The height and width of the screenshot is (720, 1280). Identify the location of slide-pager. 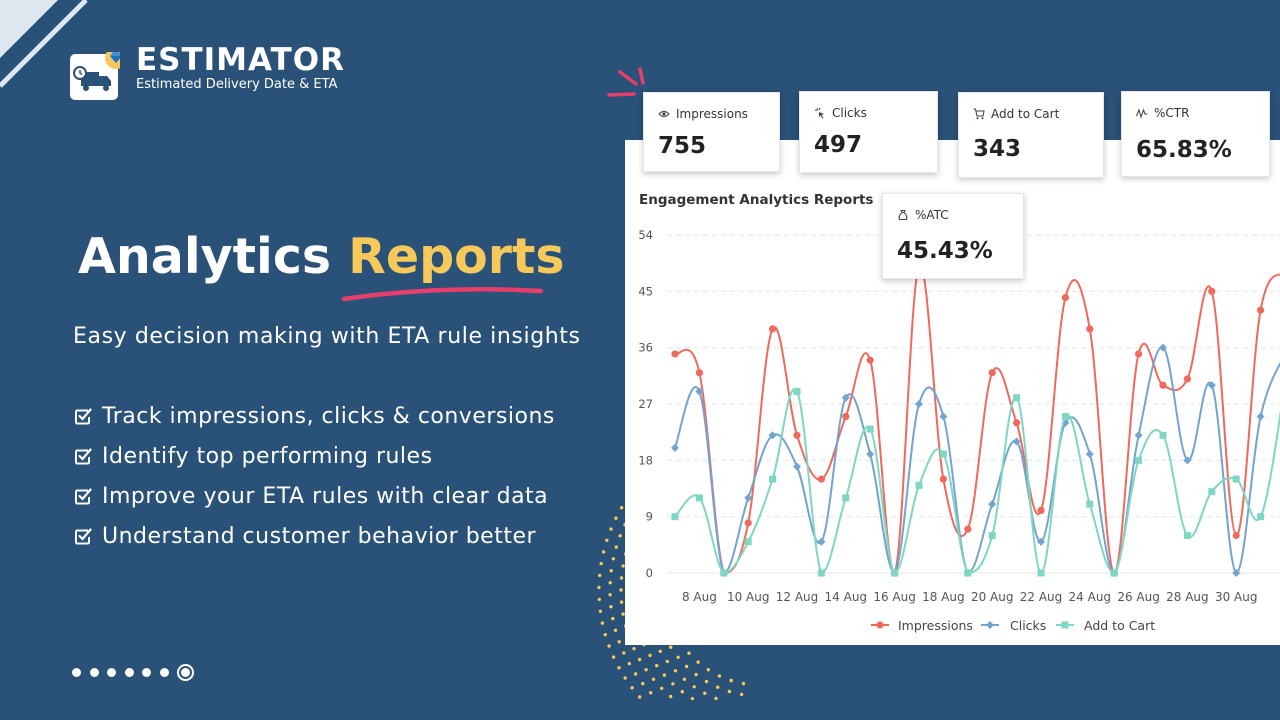
(133, 672).